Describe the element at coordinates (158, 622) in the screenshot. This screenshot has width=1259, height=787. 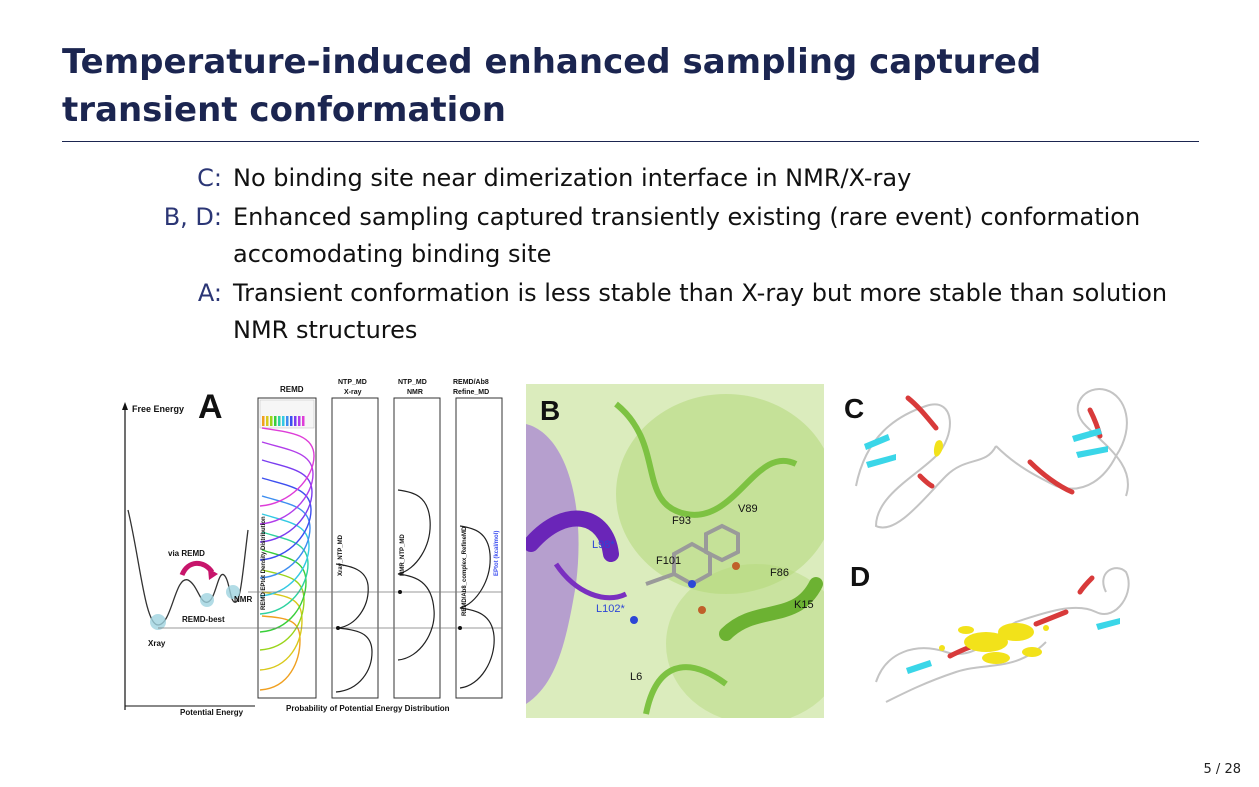
I see `xray-minimum-marker` at that location.